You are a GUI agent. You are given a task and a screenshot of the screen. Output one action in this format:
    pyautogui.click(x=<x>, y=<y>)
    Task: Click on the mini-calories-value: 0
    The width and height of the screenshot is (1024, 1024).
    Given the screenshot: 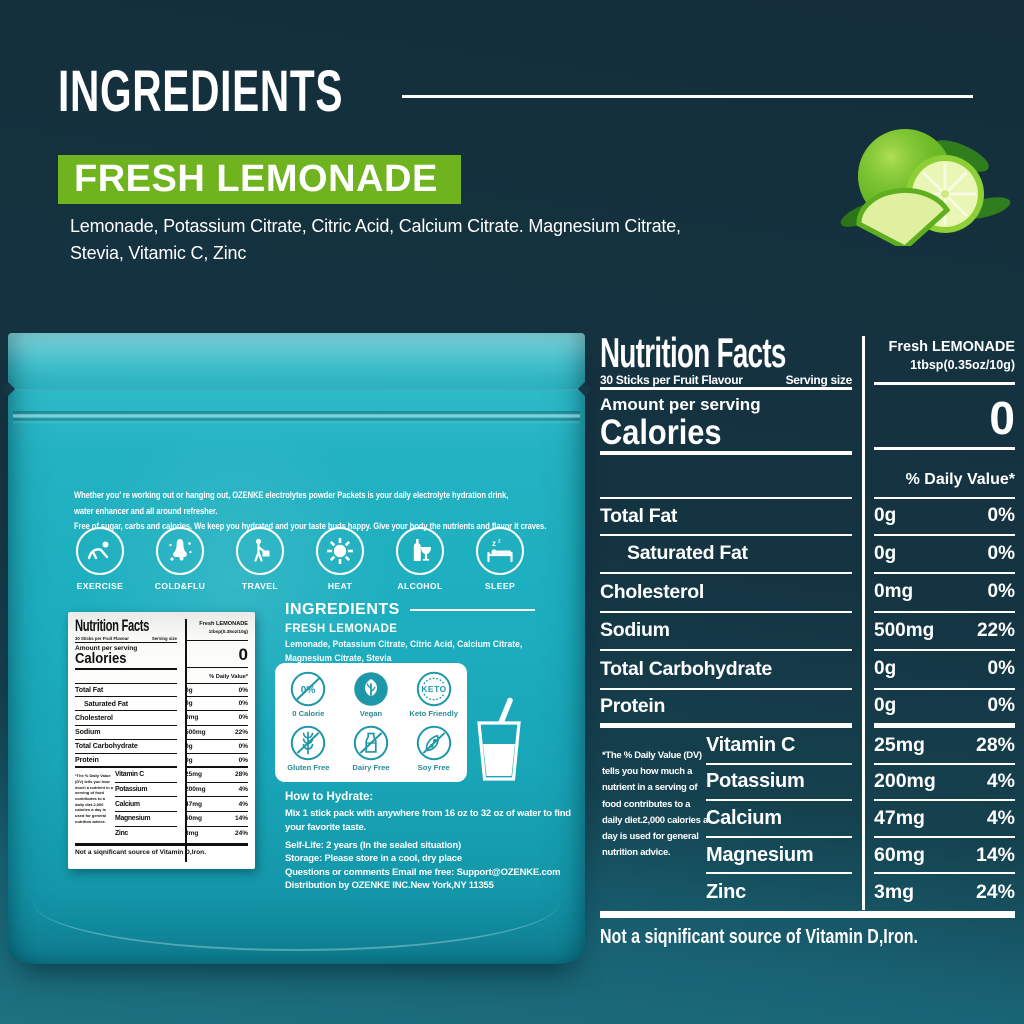 What is the action you would take?
    pyautogui.click(x=216, y=655)
    